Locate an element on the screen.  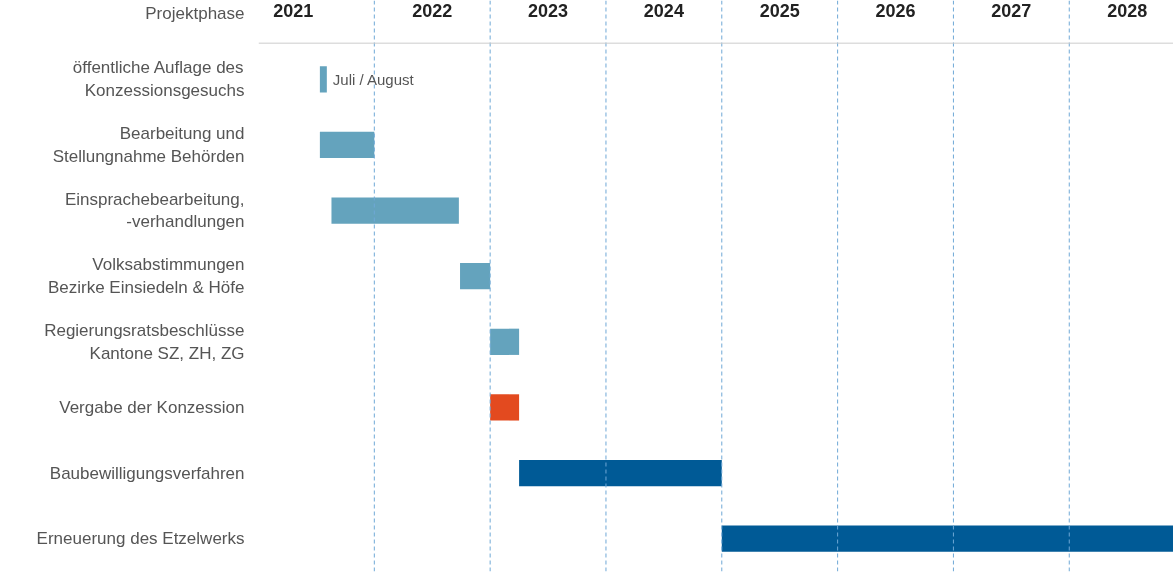
y-tick-label: öffentliche Auflage des Konzessionsgesuchs is located at coordinates (158, 79).